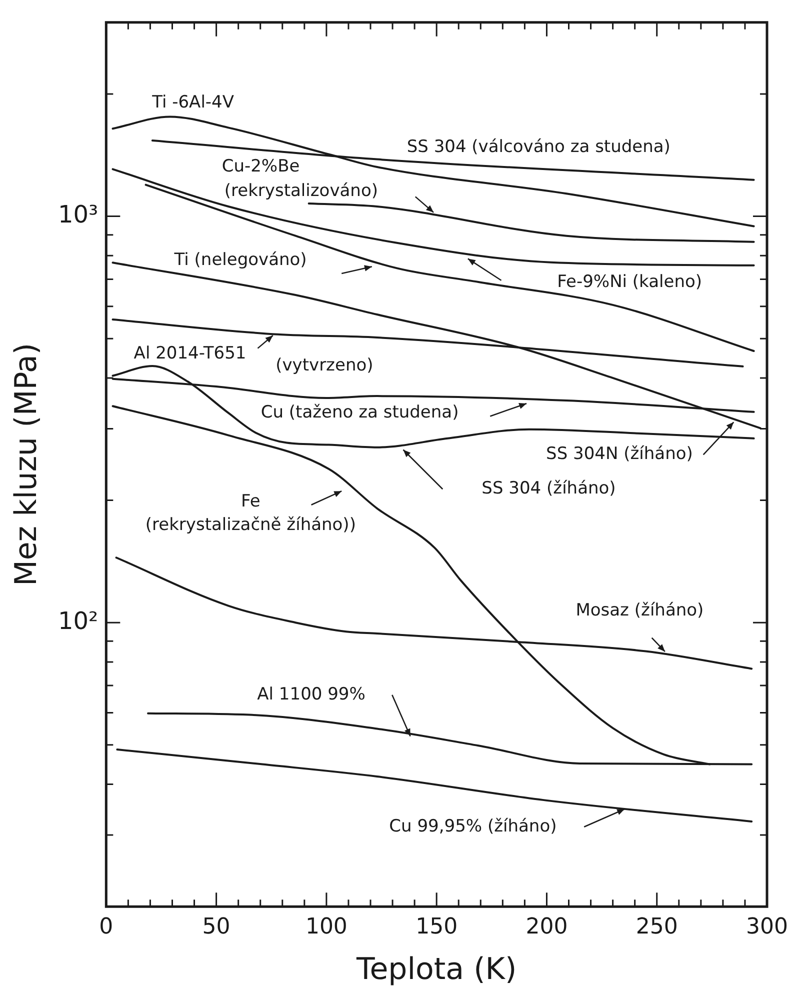 This screenshot has height=997, width=796. I want to click on x-tick-label: 50, so click(216, 927).